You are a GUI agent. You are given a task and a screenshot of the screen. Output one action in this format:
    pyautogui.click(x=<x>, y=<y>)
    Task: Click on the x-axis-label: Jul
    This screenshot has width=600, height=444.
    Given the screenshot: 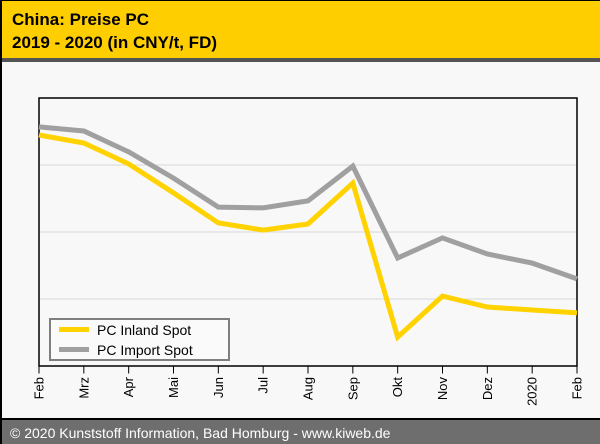 What is the action you would take?
    pyautogui.click(x=263, y=385)
    